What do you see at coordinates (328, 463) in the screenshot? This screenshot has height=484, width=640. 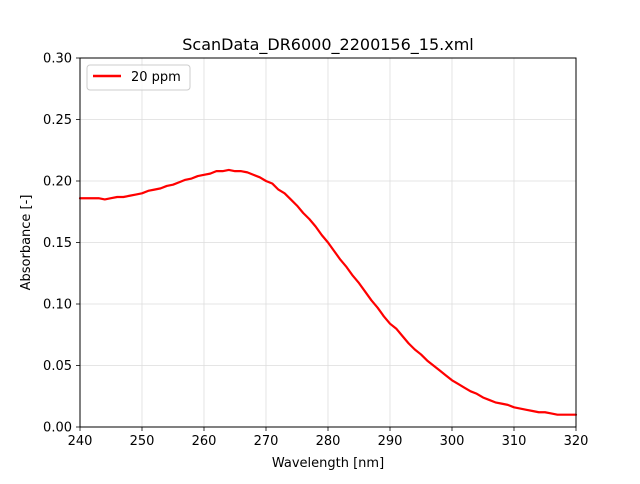 I see `x-axis-label: Wavelength [nm]` at bounding box center [328, 463].